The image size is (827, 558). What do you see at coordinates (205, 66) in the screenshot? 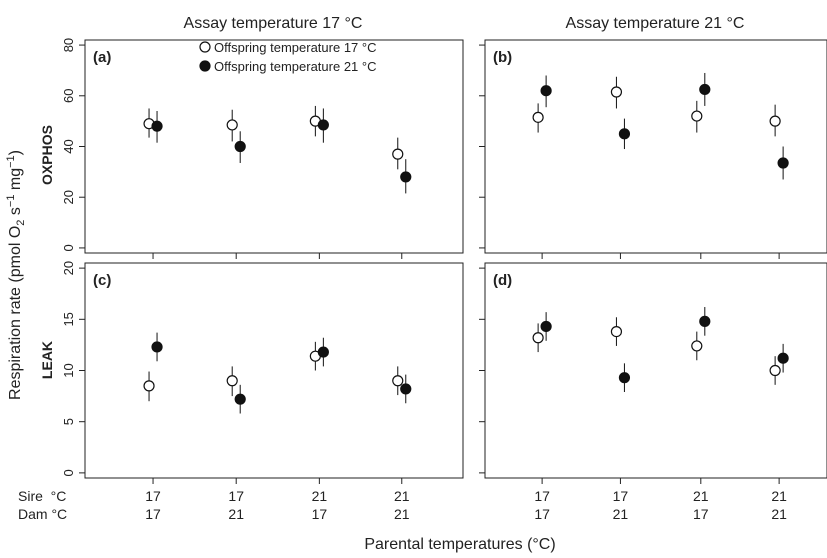
I see `legend-filled-marker` at bounding box center [205, 66].